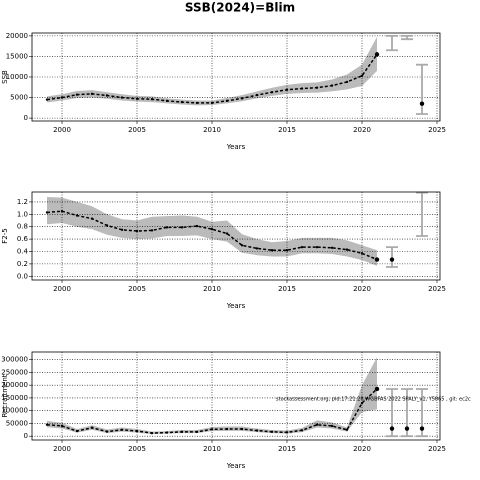 The width and height of the screenshot is (480, 480). What do you see at coordinates (17, 77) in the screenshot?
I see `y-tick-label: 10000` at bounding box center [17, 77].